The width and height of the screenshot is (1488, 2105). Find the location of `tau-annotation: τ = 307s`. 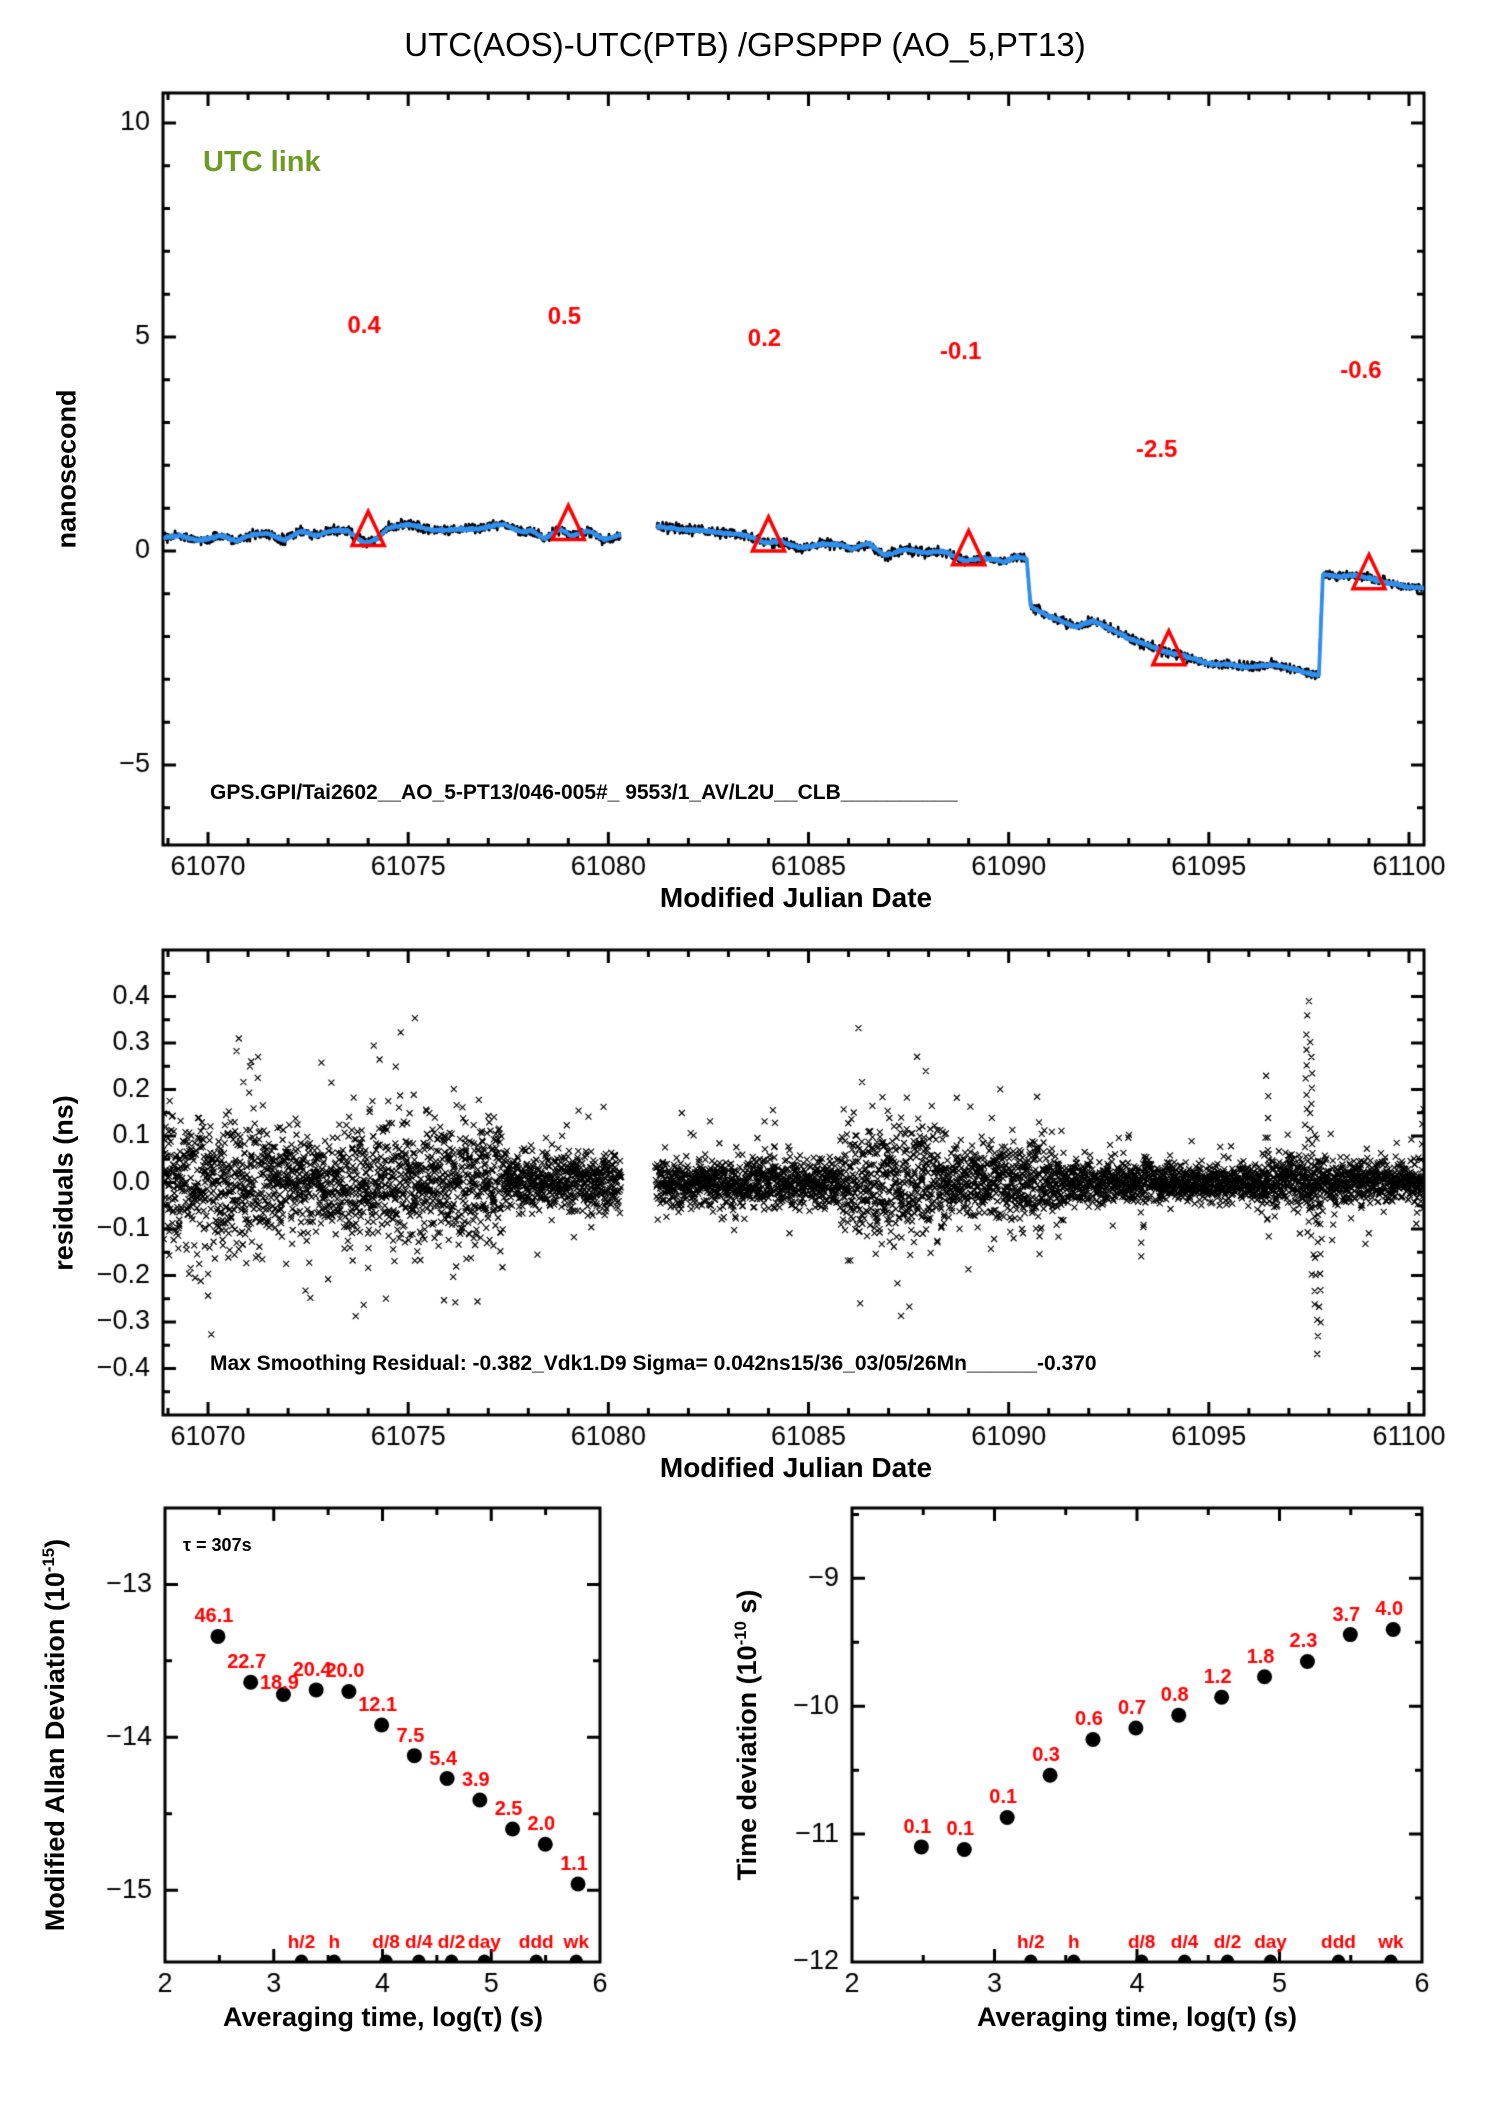

tau-annotation: τ = 307s is located at coordinates (217, 1545).